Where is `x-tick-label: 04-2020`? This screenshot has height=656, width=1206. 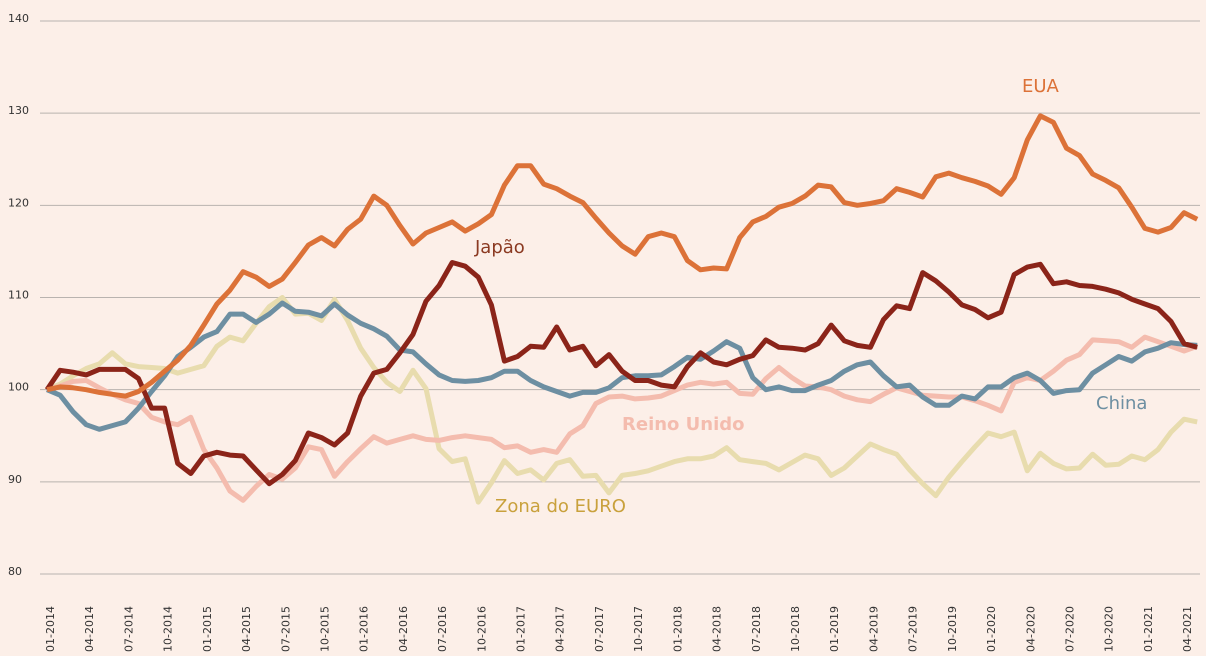
x-tick-label: 04-2020 is located at coordinates (1030, 629).